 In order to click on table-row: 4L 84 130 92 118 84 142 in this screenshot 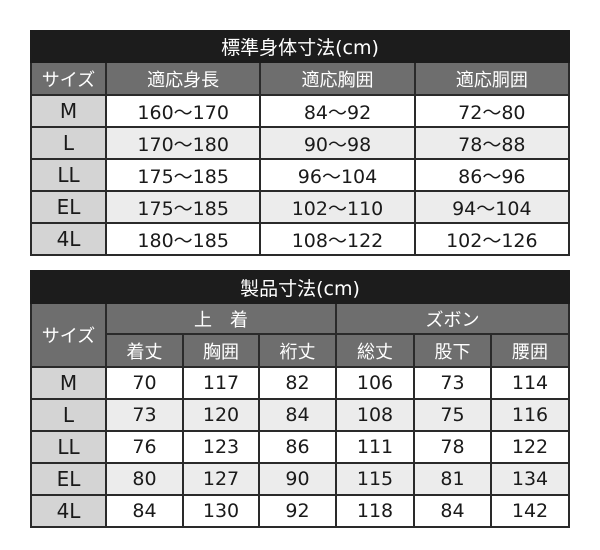, I will do `click(300, 511)`.